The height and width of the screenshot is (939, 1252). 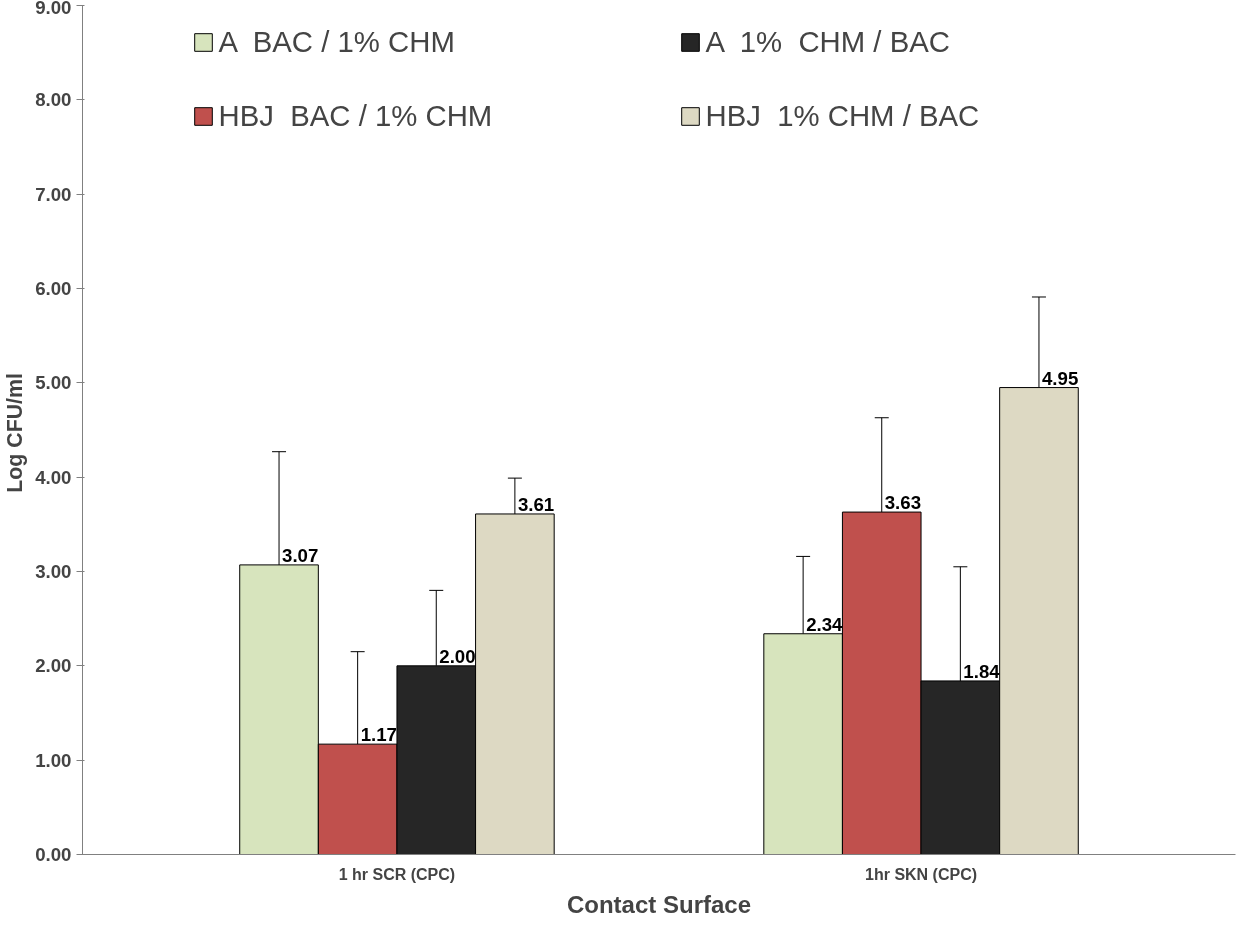 What do you see at coordinates (337, 42) in the screenshot?
I see `legend-label: A BAC / 1% CHM` at bounding box center [337, 42].